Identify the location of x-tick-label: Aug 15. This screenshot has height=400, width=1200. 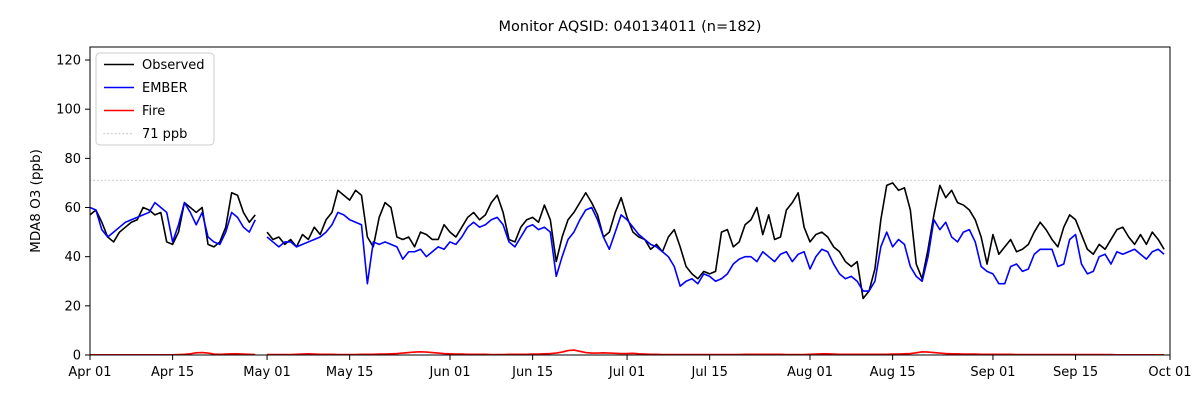
(893, 372).